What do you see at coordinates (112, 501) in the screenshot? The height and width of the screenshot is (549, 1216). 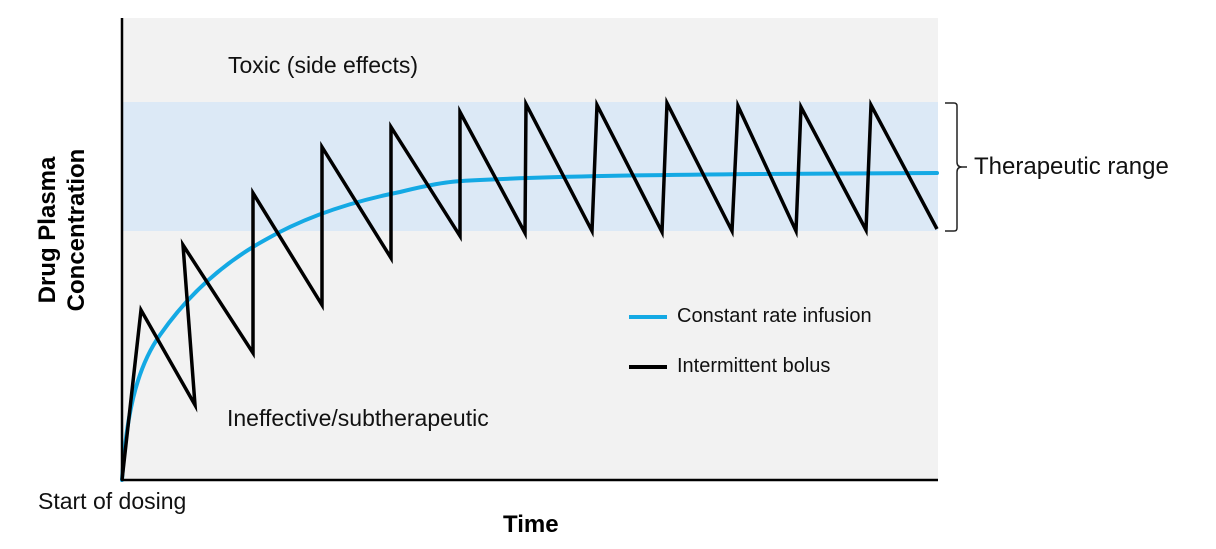 I see `x-start-label: Start of dosing` at bounding box center [112, 501].